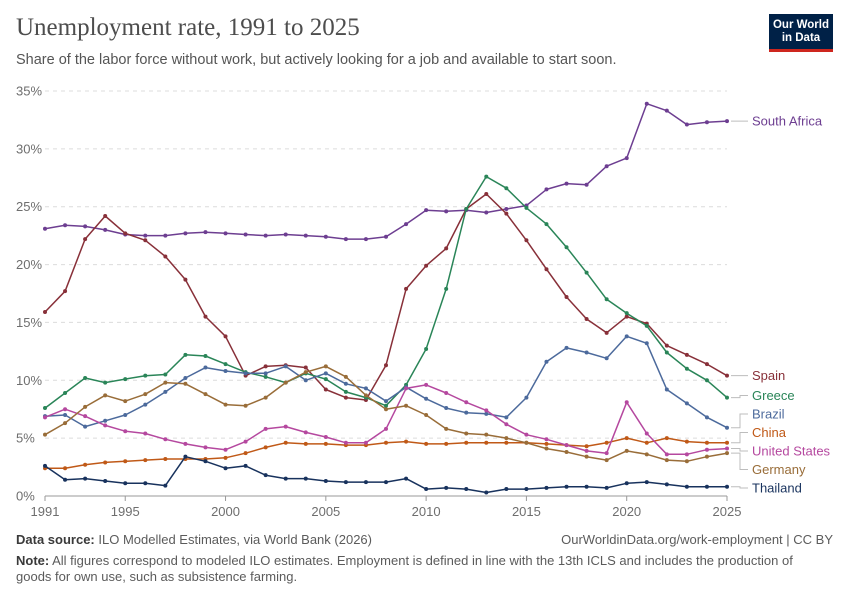 The height and width of the screenshot is (600, 850). Describe the element at coordinates (29, 148) in the screenshot. I see `y-tick-label: 30%` at that location.